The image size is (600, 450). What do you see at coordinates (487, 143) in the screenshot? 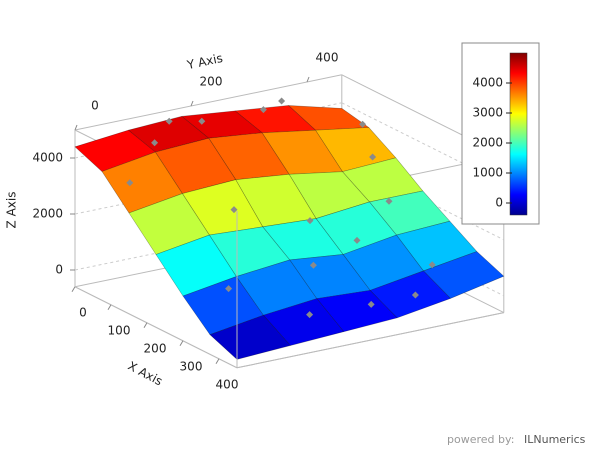
I see `colorbar-tick-label: 2000` at bounding box center [487, 143].